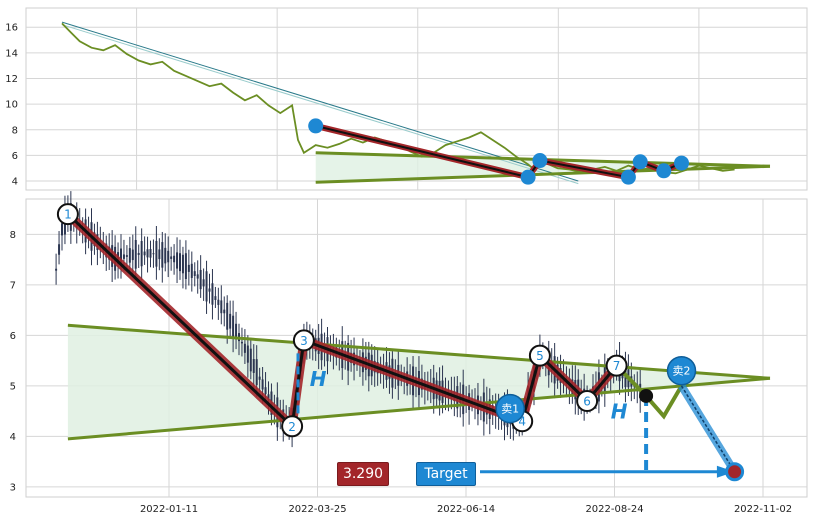 This screenshot has height=520, width=813. I want to click on detail-triangle-lower, so click(419, 408).